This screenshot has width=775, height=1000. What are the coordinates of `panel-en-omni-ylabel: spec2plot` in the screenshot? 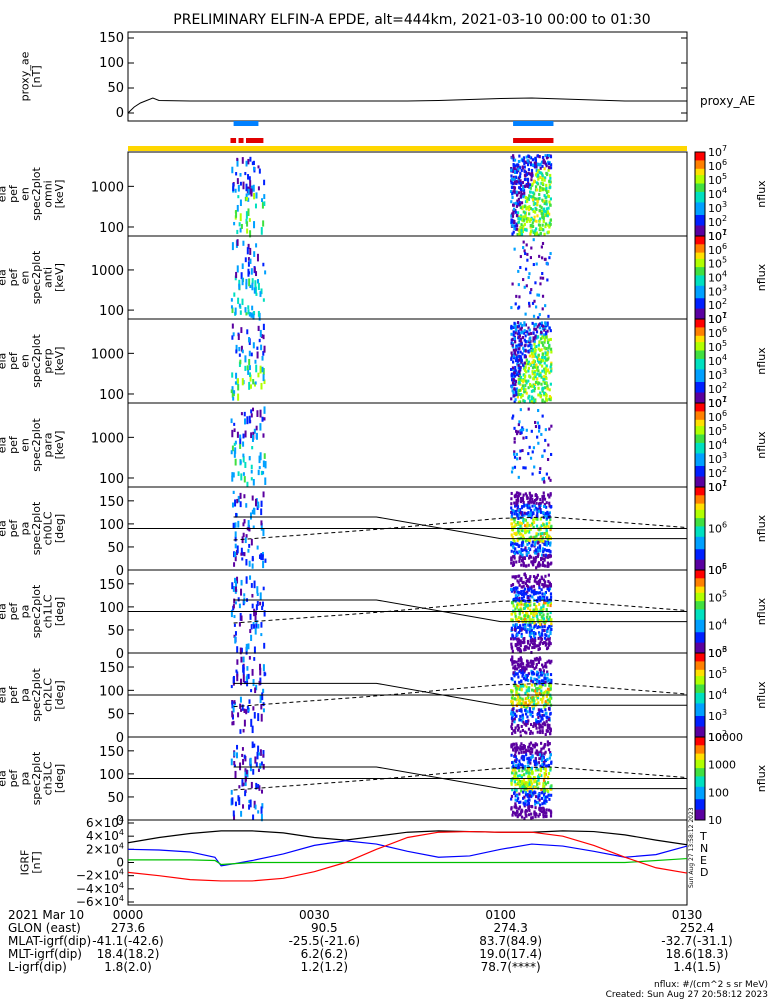 It's located at (36, 194).